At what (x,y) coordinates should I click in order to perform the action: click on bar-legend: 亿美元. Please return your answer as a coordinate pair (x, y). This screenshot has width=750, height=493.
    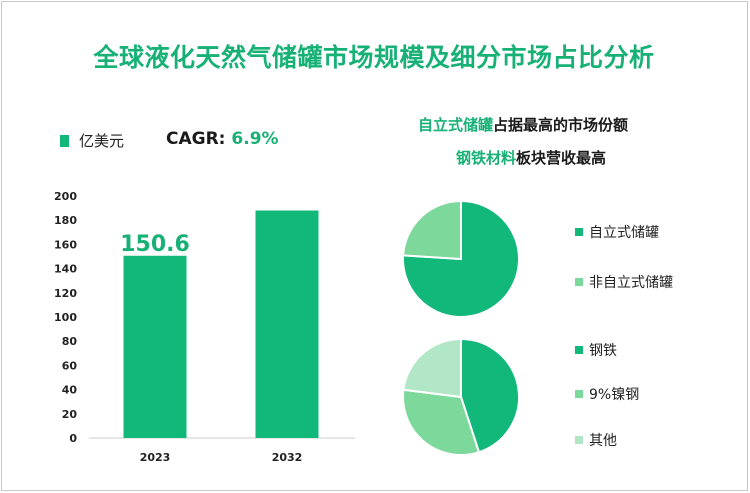
    Looking at the image, I should click on (92, 140).